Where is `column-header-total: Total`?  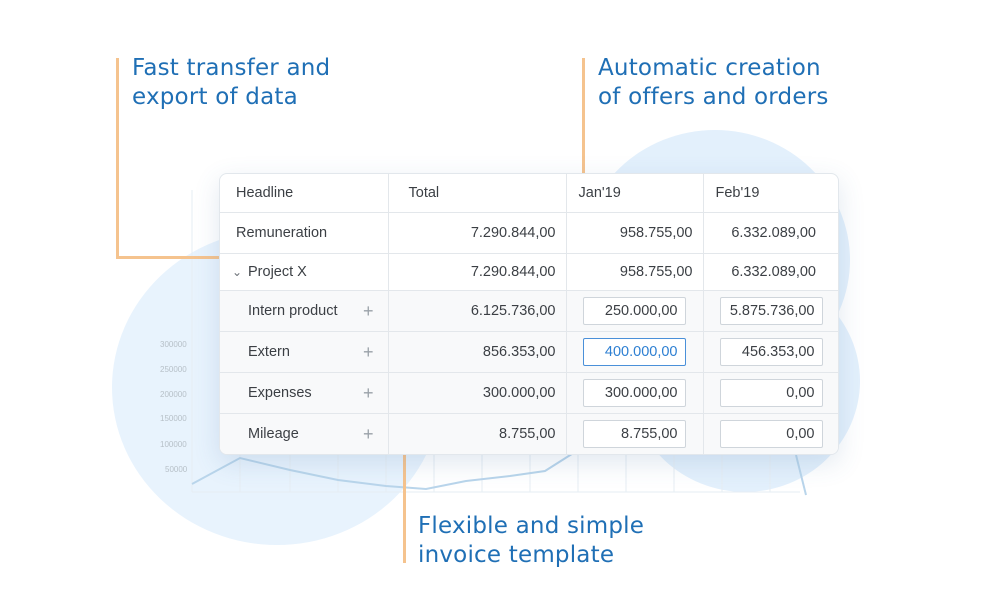 column-header-total: Total is located at coordinates (477, 193).